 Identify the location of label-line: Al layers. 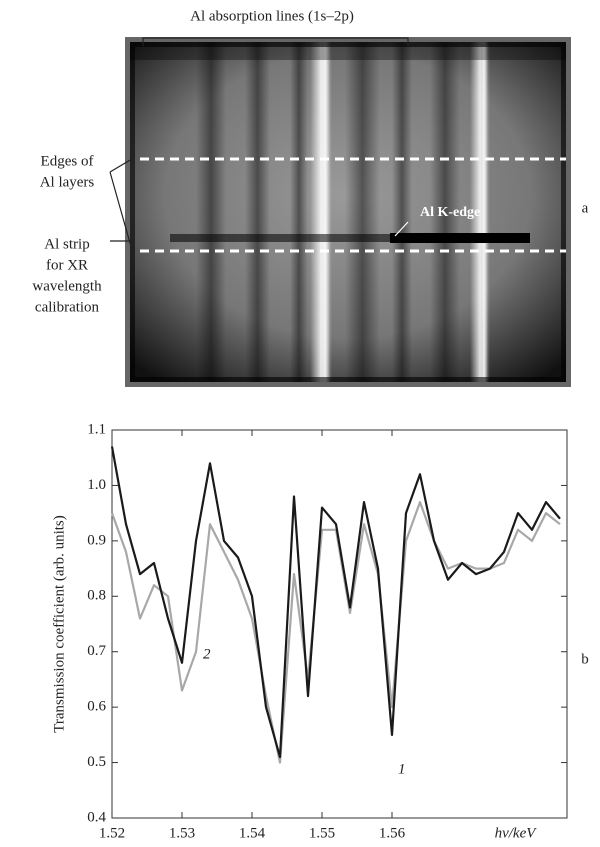
(67, 182).